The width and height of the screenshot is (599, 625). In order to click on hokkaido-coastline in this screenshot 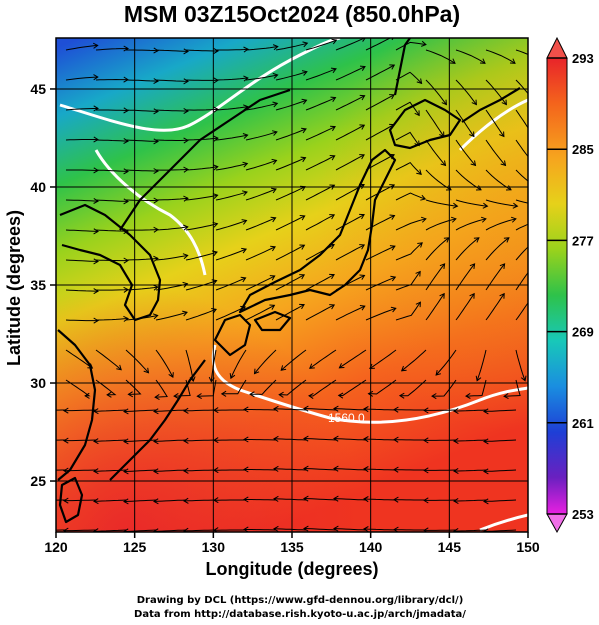, I will do `click(425, 124)`.